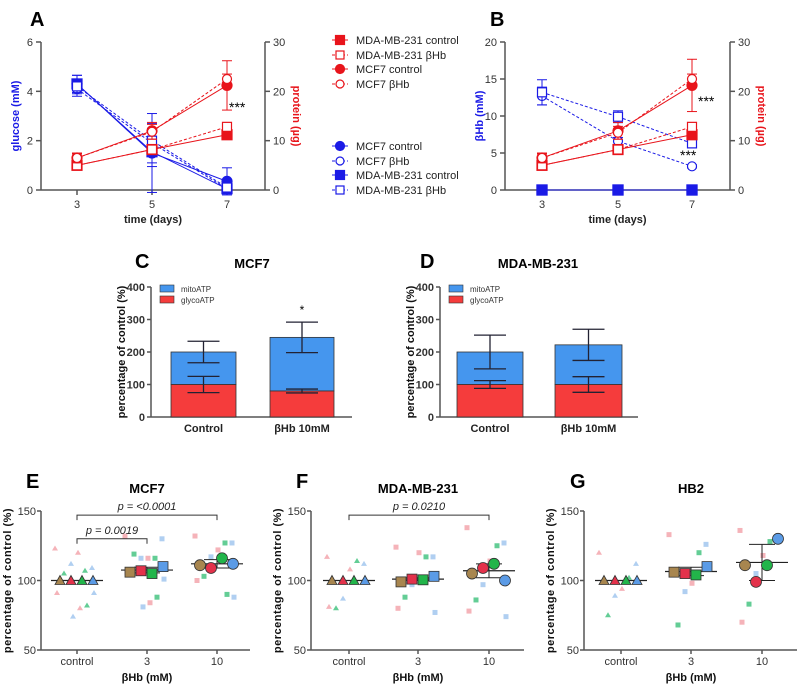 The image size is (798, 691). Describe the element at coordinates (37, 20) in the screenshot. I see `panel-label: A` at that location.